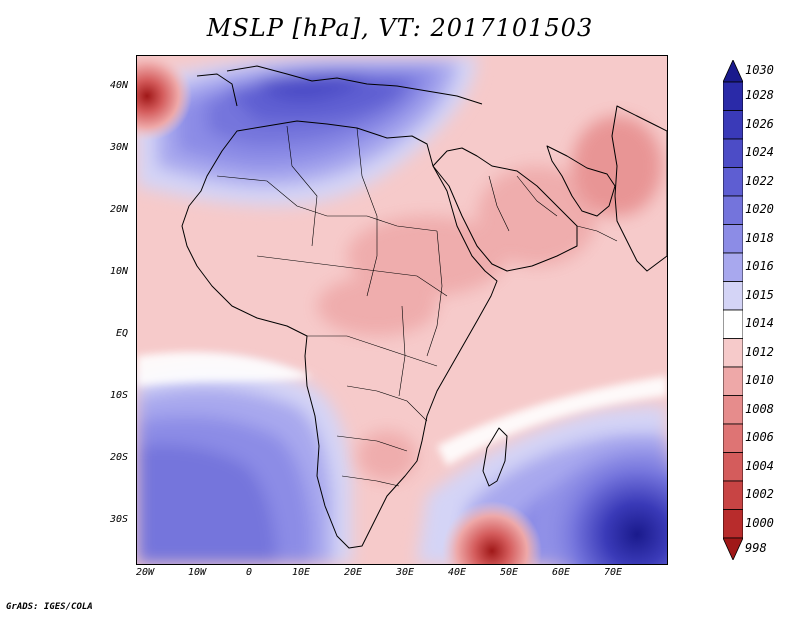  What do you see at coordinates (759, 180) in the screenshot?
I see `colorbar-label: 1022` at bounding box center [759, 180].